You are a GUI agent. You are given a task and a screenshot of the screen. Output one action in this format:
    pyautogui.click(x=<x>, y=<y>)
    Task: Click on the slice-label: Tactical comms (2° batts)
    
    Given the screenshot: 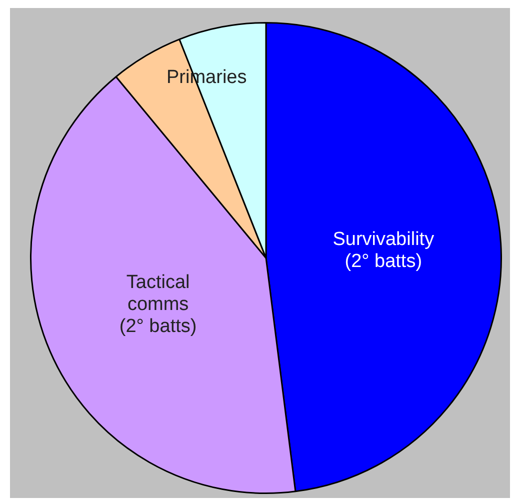 What is the action you would take?
    pyautogui.click(x=158, y=304)
    